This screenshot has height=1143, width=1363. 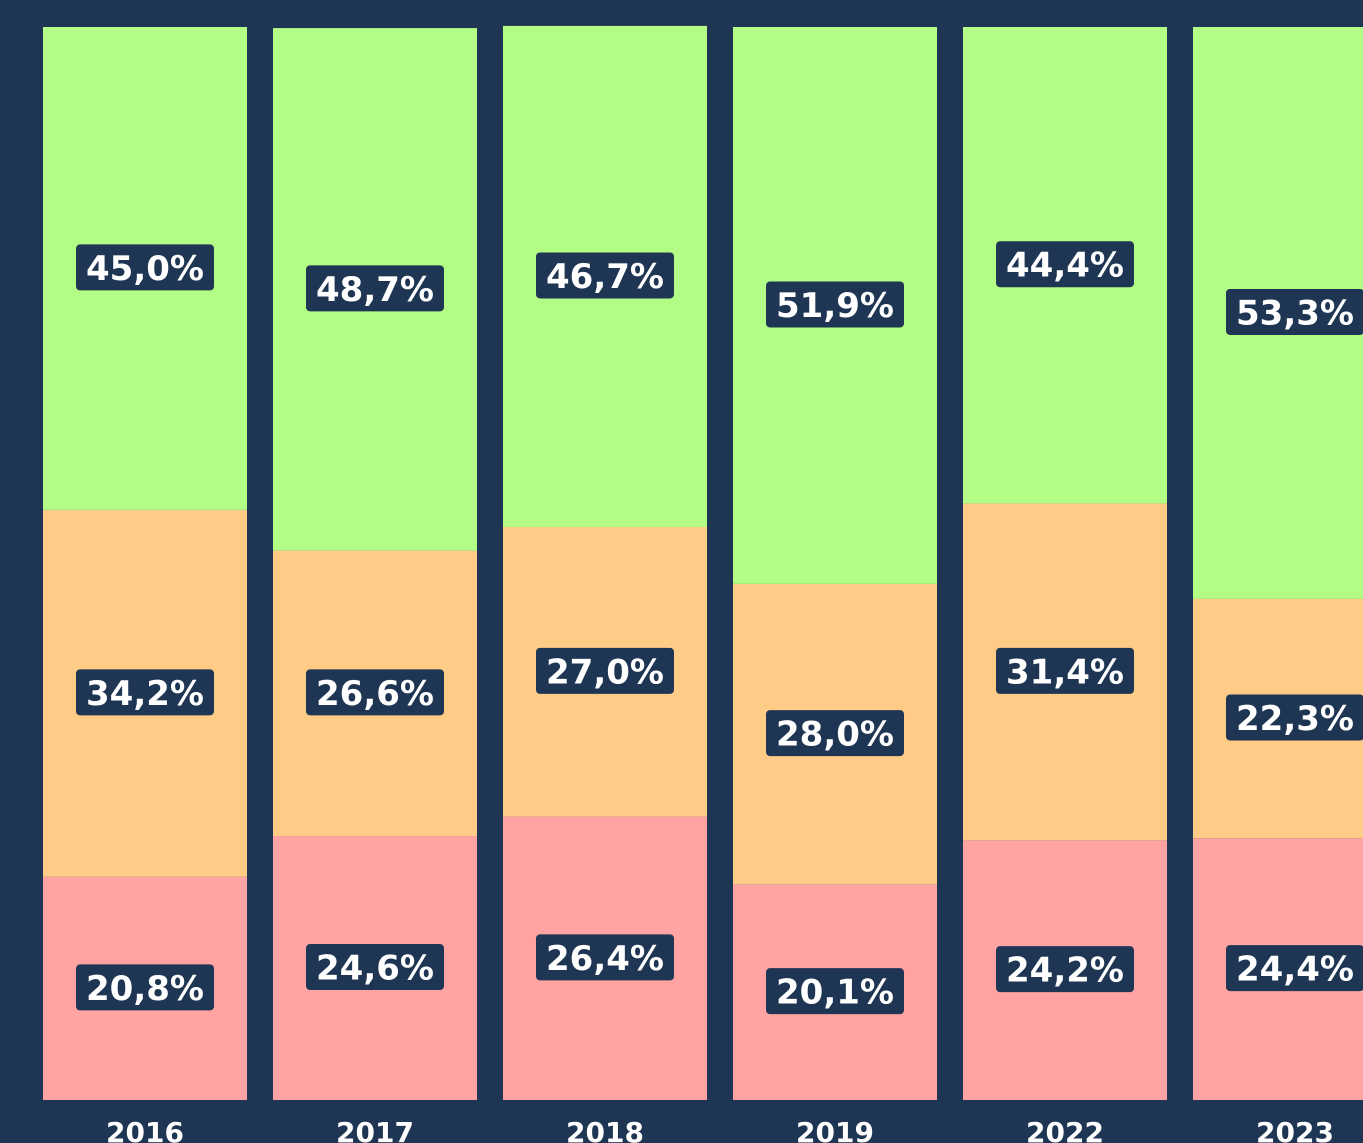 I want to click on data-label: 46,7%, so click(x=605, y=277).